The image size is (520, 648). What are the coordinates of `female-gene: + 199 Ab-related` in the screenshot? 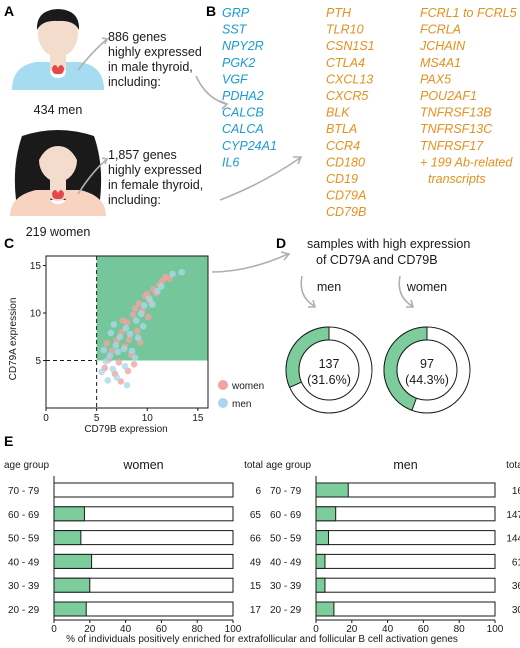 It's located at (466, 162).